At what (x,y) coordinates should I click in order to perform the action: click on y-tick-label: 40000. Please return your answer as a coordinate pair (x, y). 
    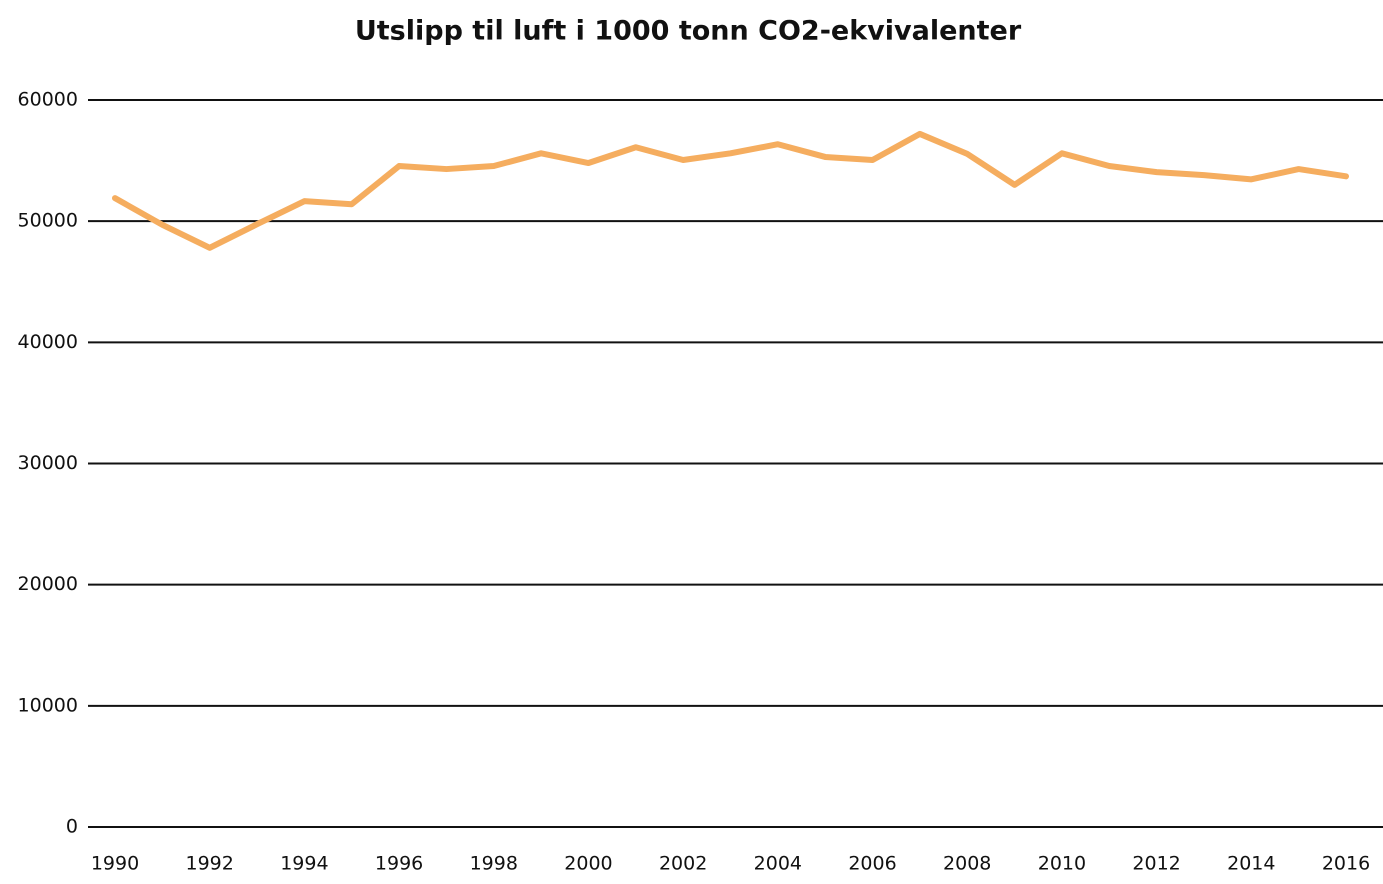
    Looking at the image, I should click on (48, 342).